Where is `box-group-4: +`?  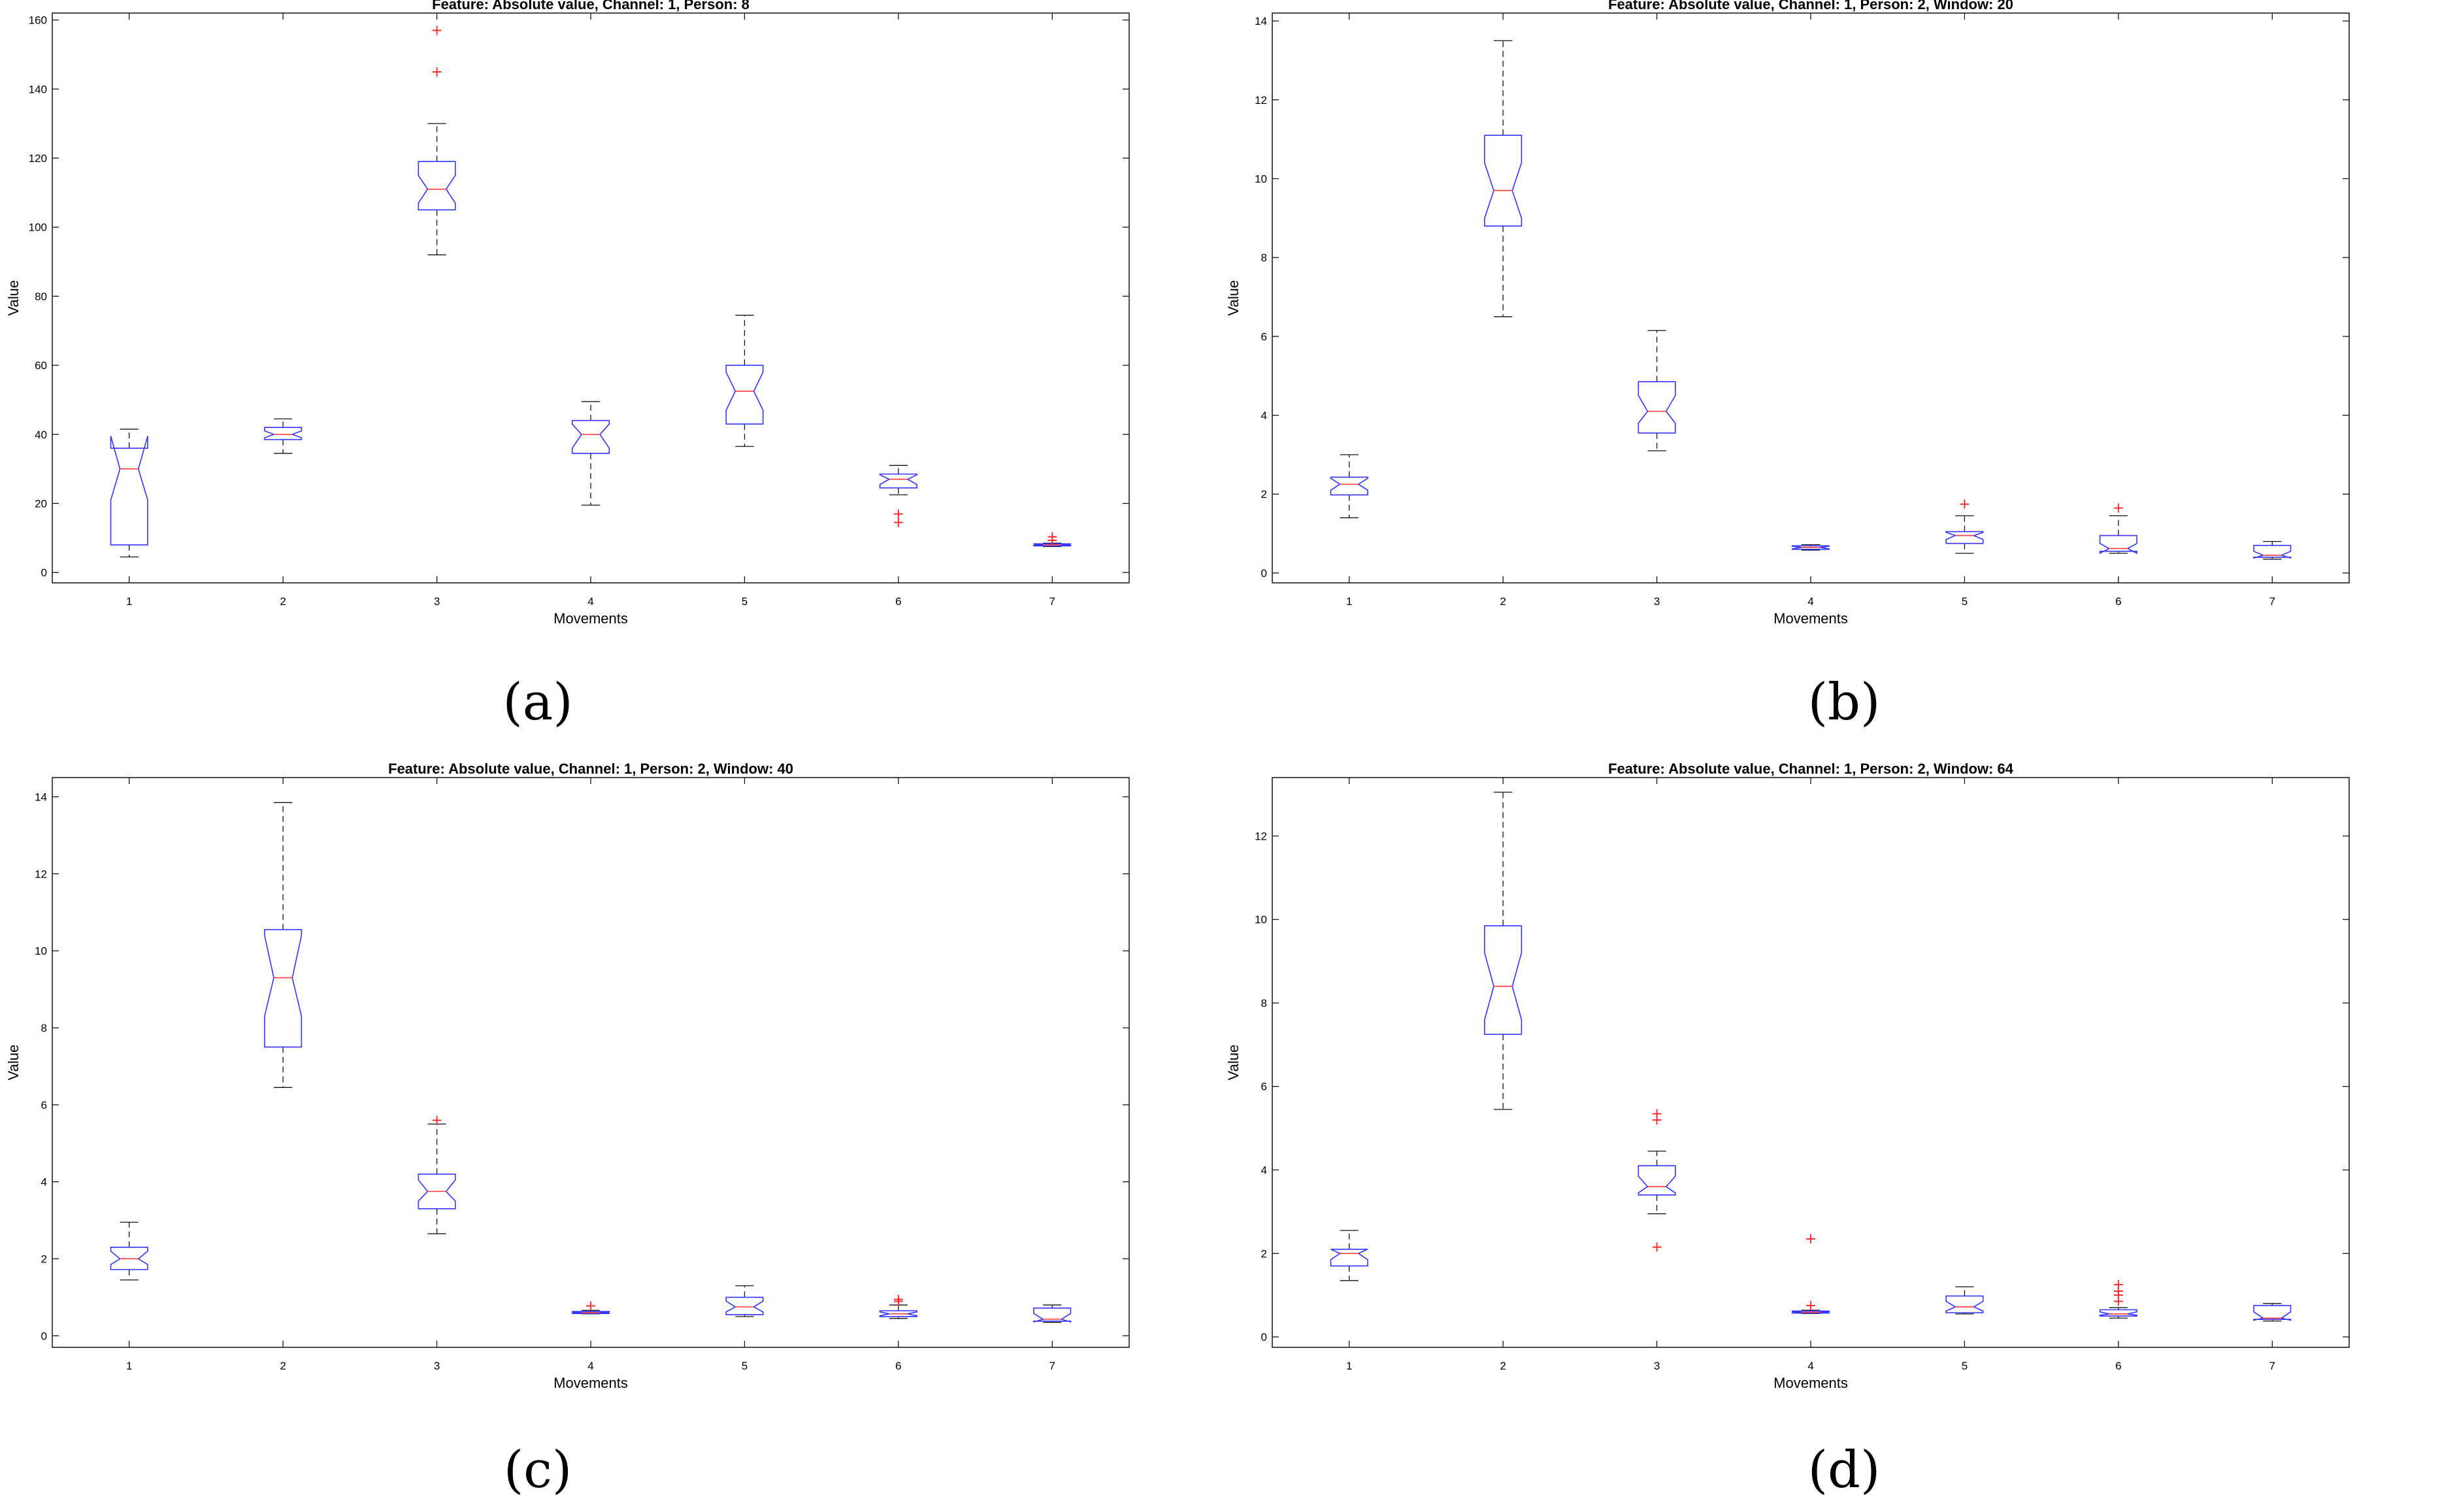 box-group-4: + is located at coordinates (590, 1306).